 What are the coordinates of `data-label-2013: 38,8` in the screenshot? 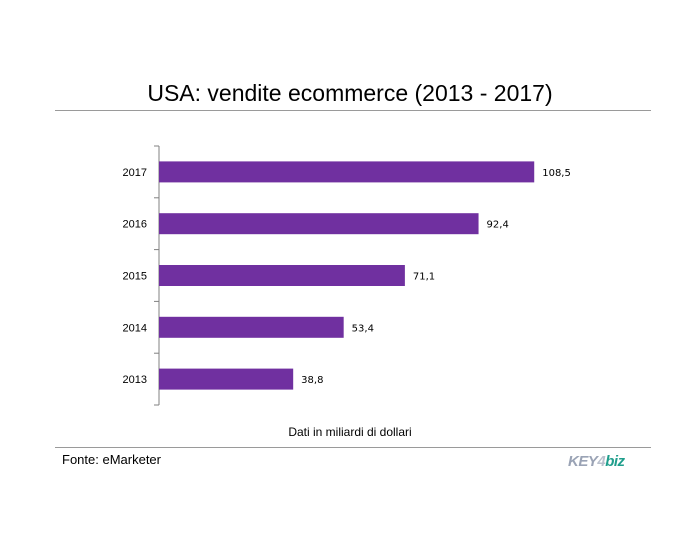 It's located at (312, 380).